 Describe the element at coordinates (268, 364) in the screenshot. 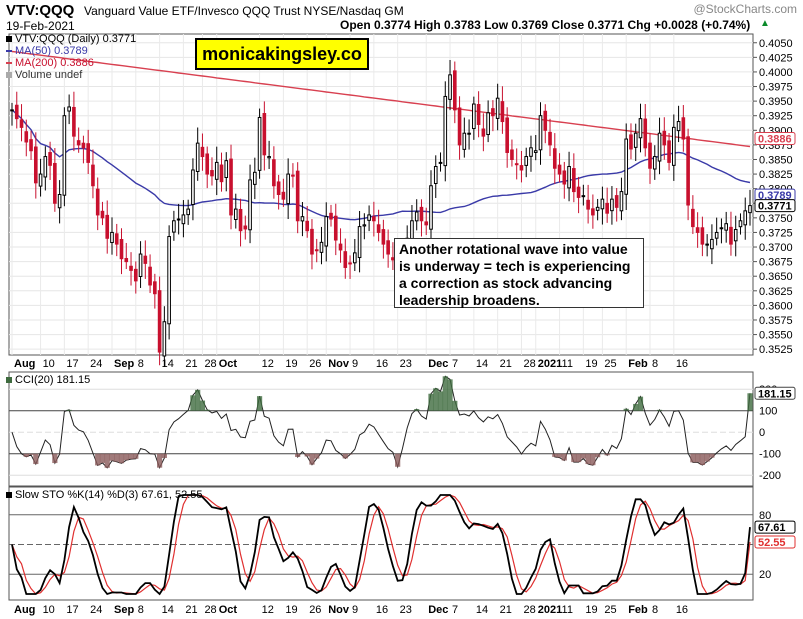

I see `date-tick-label: 12` at that location.